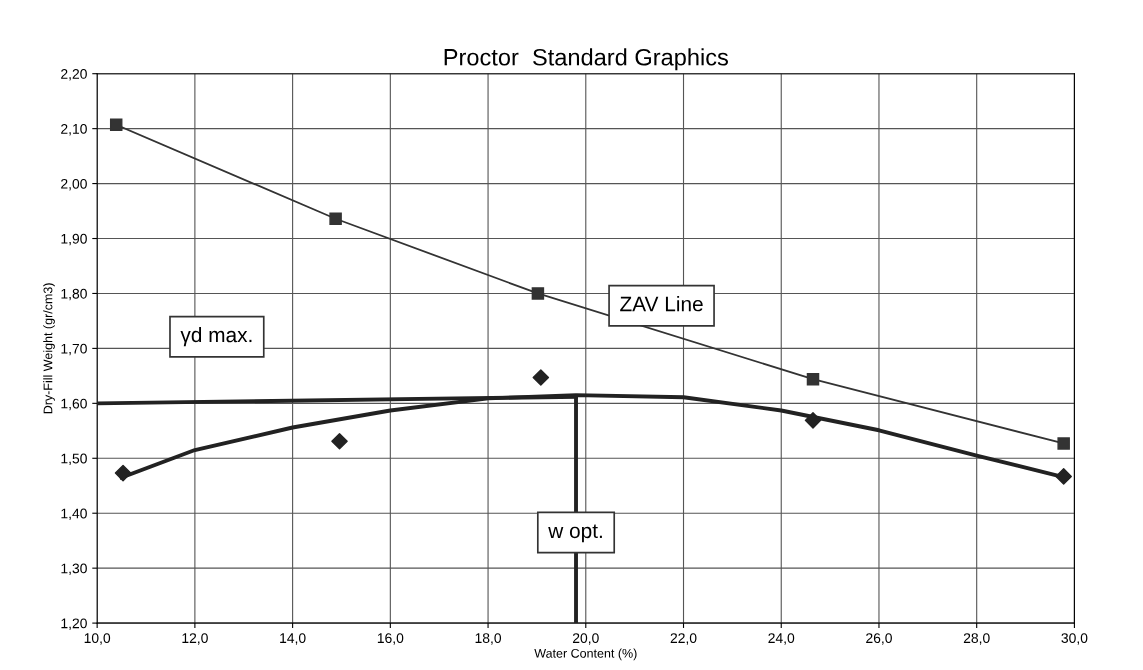 This screenshot has width=1143, height=670. Describe the element at coordinates (488, 639) in the screenshot. I see `x-tick-label: 18,0` at that location.